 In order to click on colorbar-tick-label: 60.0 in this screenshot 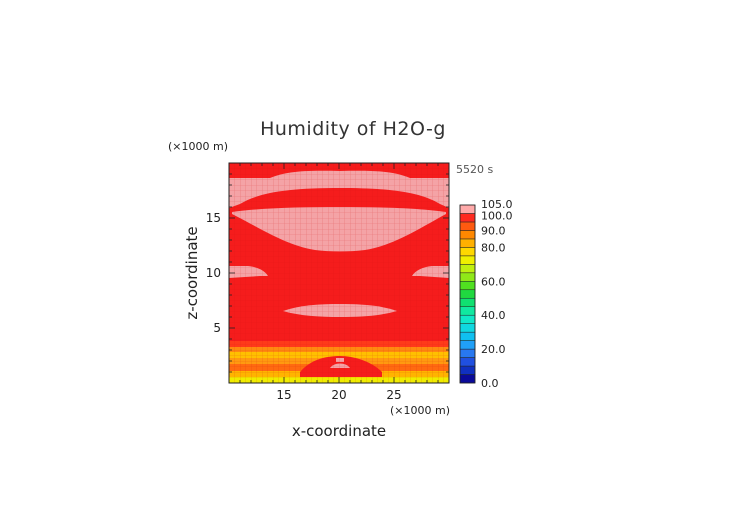, I will do `click(493, 281)`.